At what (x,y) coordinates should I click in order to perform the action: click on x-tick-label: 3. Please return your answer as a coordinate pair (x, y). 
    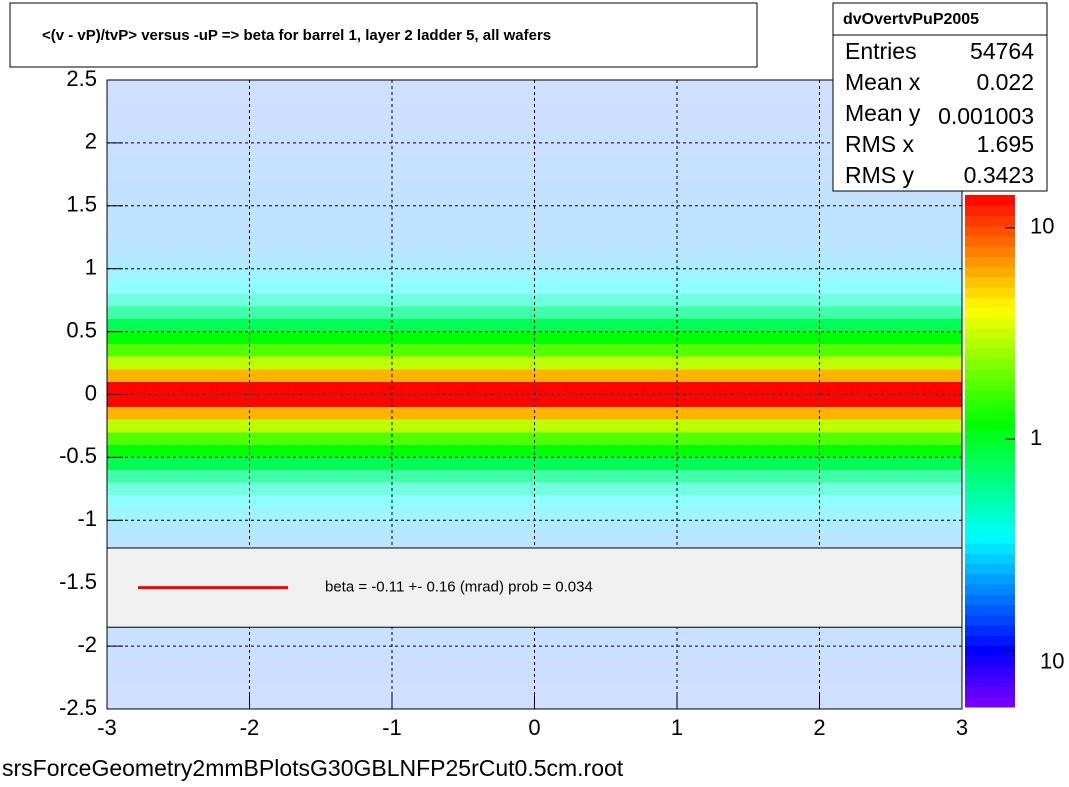
    Looking at the image, I should click on (962, 727).